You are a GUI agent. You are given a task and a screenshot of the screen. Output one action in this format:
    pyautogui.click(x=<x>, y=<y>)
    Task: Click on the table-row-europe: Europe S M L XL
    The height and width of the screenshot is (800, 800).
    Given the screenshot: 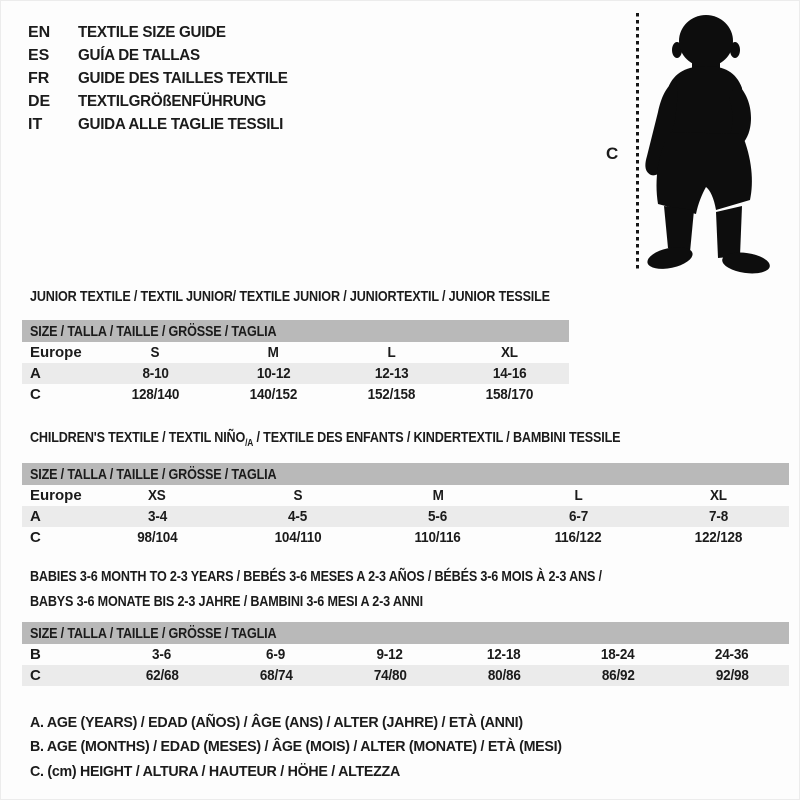 What is the action you would take?
    pyautogui.click(x=295, y=352)
    